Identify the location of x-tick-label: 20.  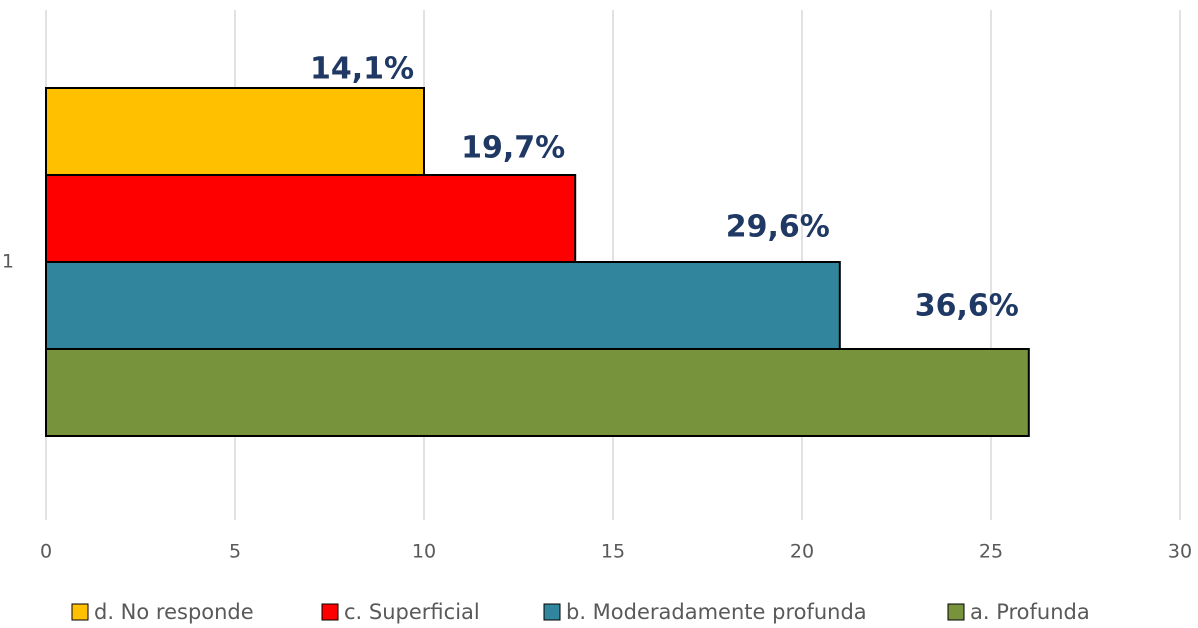
(802, 552).